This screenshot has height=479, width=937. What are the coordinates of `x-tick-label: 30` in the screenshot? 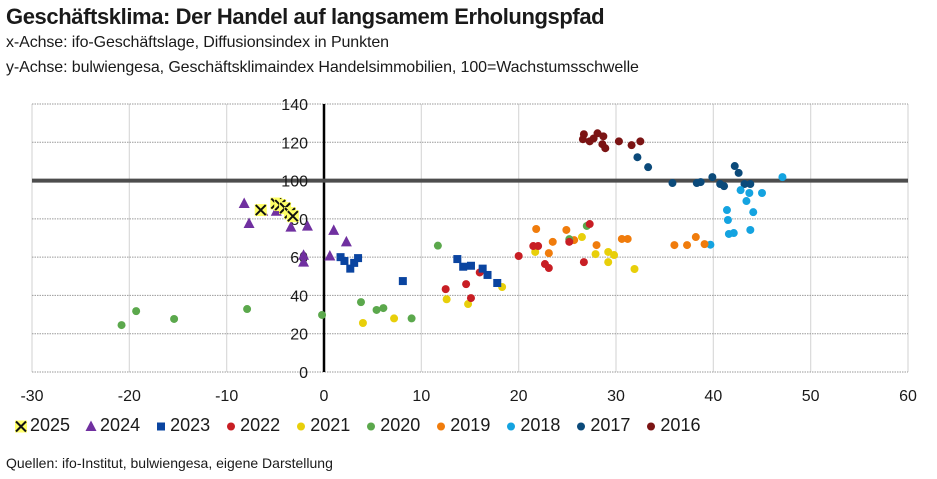 It's located at (616, 396).